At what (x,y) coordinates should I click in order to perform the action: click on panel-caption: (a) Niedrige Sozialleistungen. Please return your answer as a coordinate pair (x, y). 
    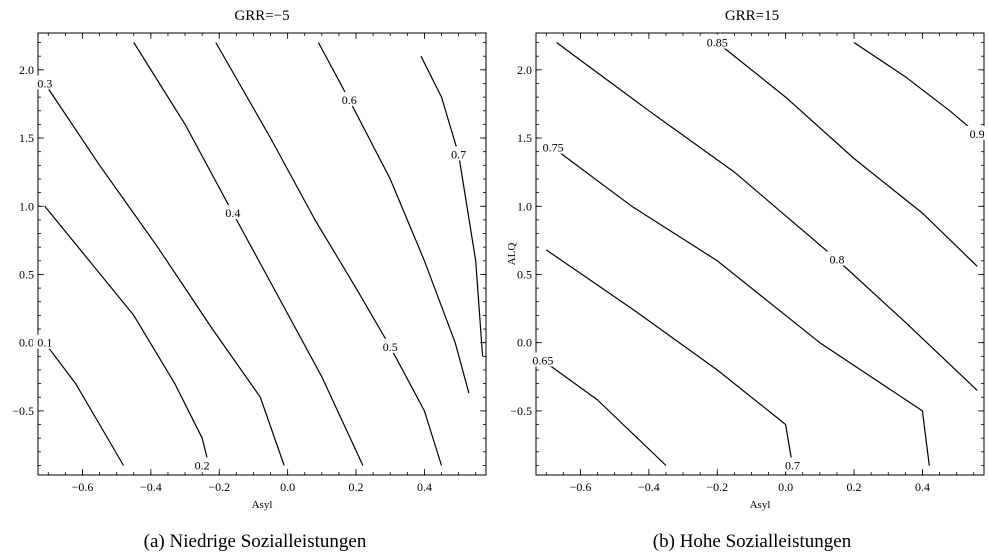
    Looking at the image, I should click on (255, 541).